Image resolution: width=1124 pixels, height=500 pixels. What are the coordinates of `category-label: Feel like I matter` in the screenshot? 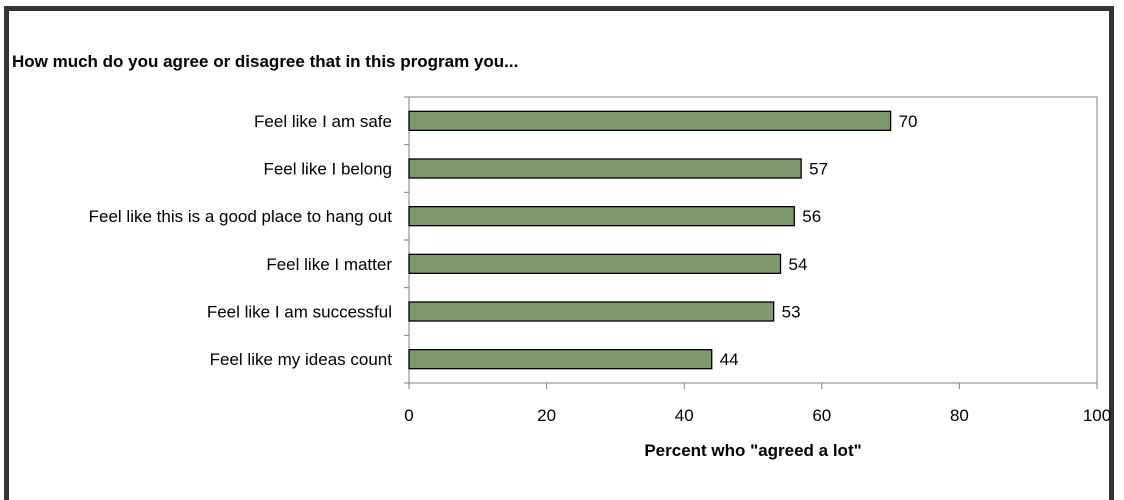 It's located at (329, 264).